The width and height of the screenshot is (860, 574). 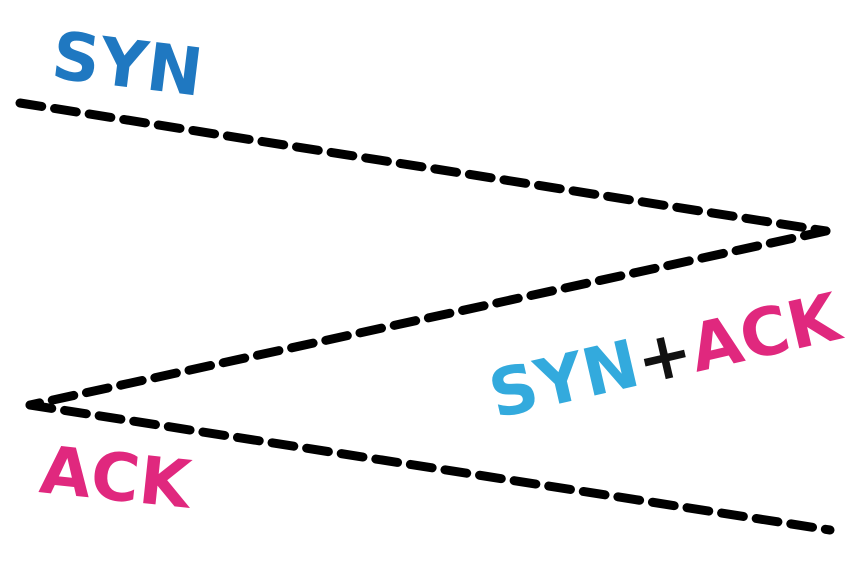 I want to click on ack-label: ACK, so click(x=116, y=477).